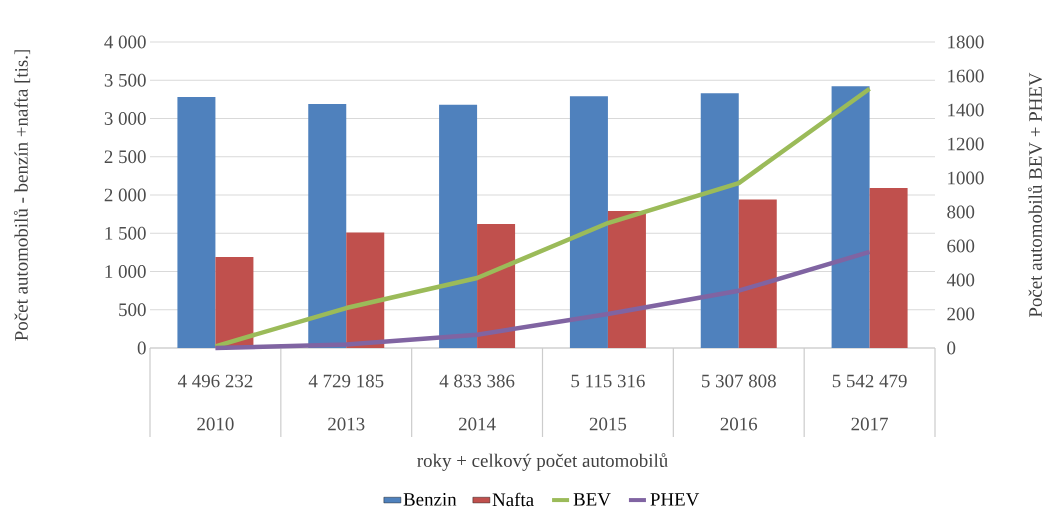 This screenshot has height=511, width=1050. Describe the element at coordinates (966, 76) in the screenshot. I see `y2-tick-label: 1600` at that location.